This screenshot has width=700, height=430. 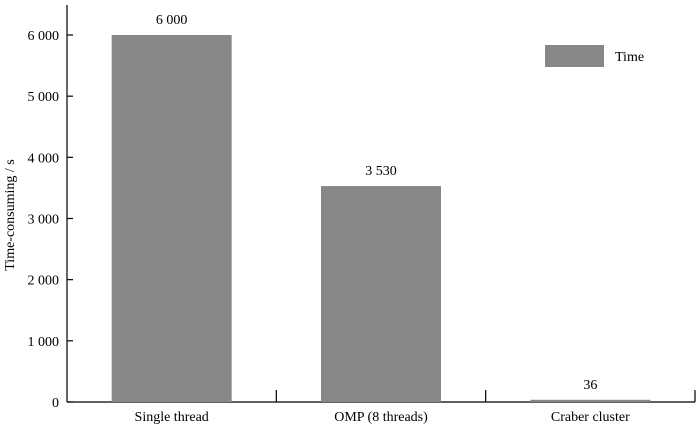 I want to click on y-axis-title: Time-consuming / s, so click(x=10, y=215).